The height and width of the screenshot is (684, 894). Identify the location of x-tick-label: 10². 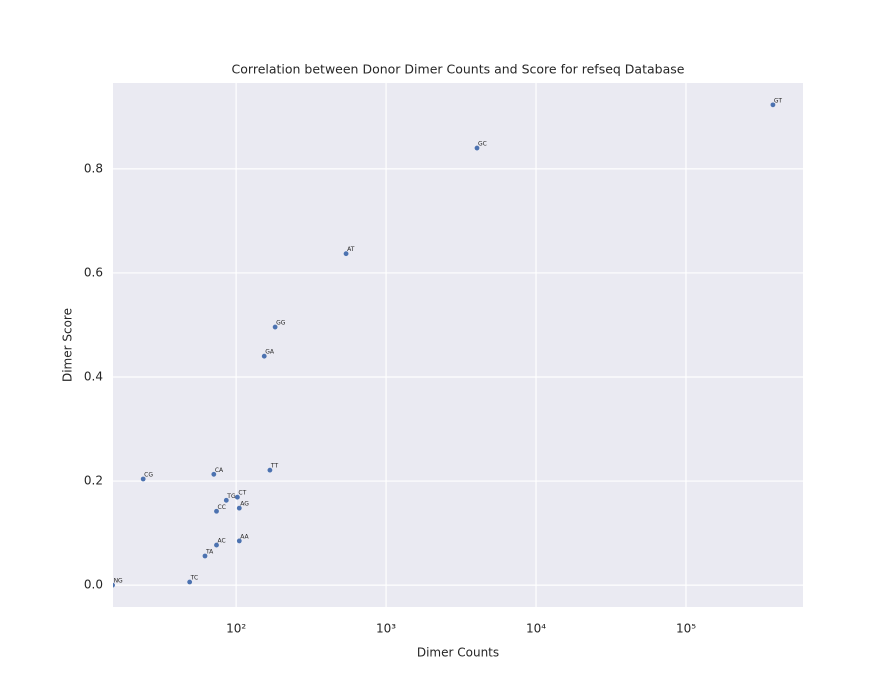
(236, 629).